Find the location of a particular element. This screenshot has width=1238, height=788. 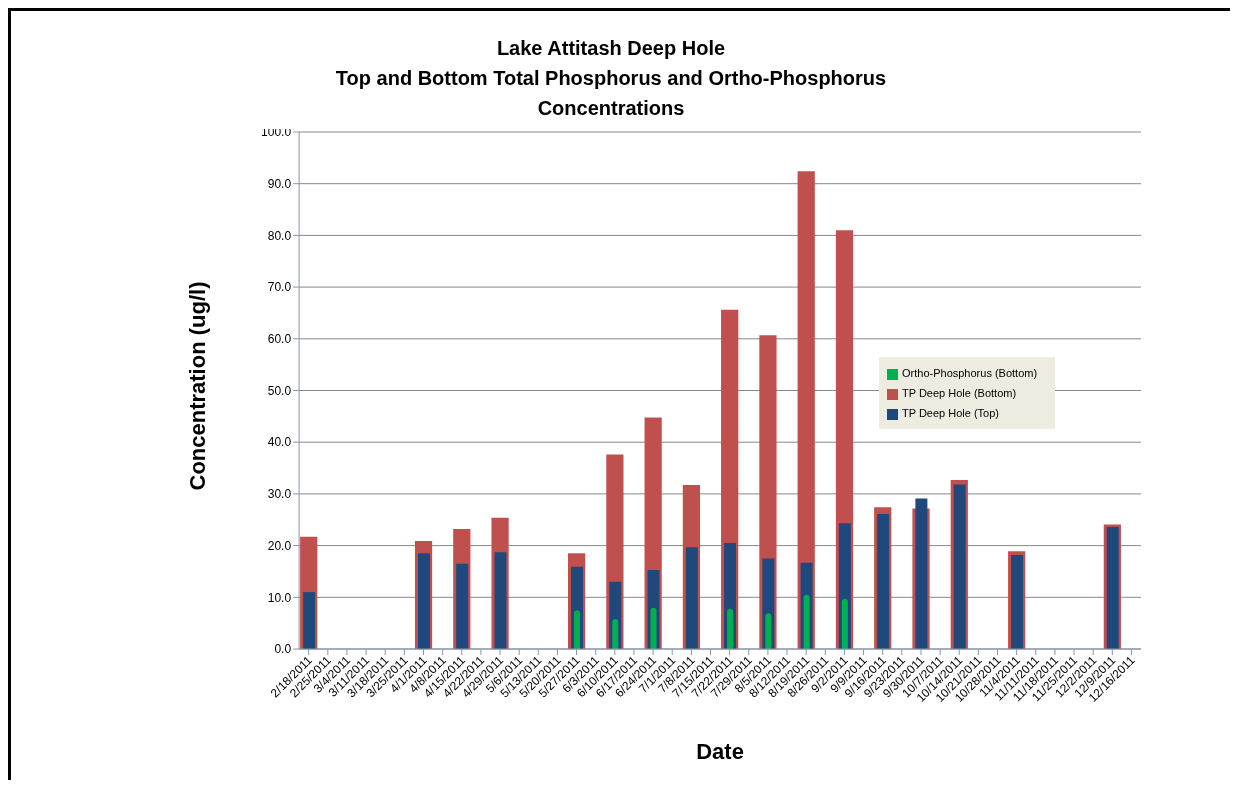

y-tick-label: 50.0 is located at coordinates (279, 390).